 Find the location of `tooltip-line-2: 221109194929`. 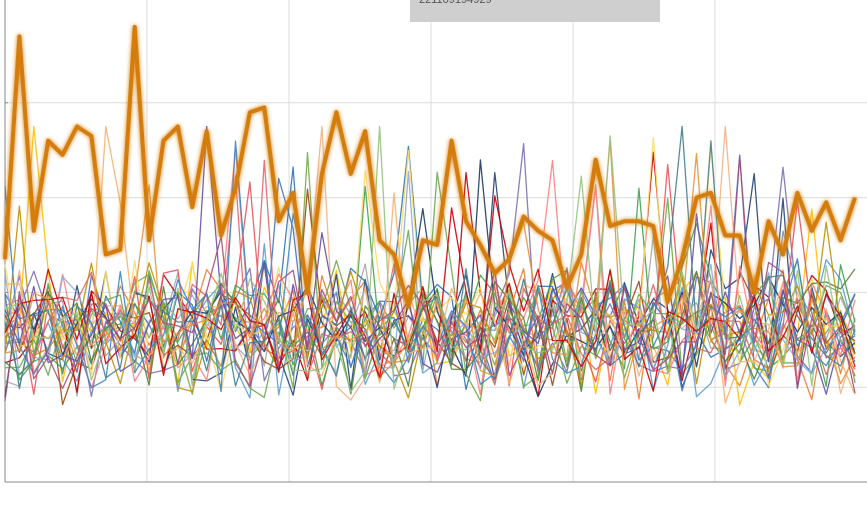

tooltip-line-2: 221109194929 is located at coordinates (455, 3).